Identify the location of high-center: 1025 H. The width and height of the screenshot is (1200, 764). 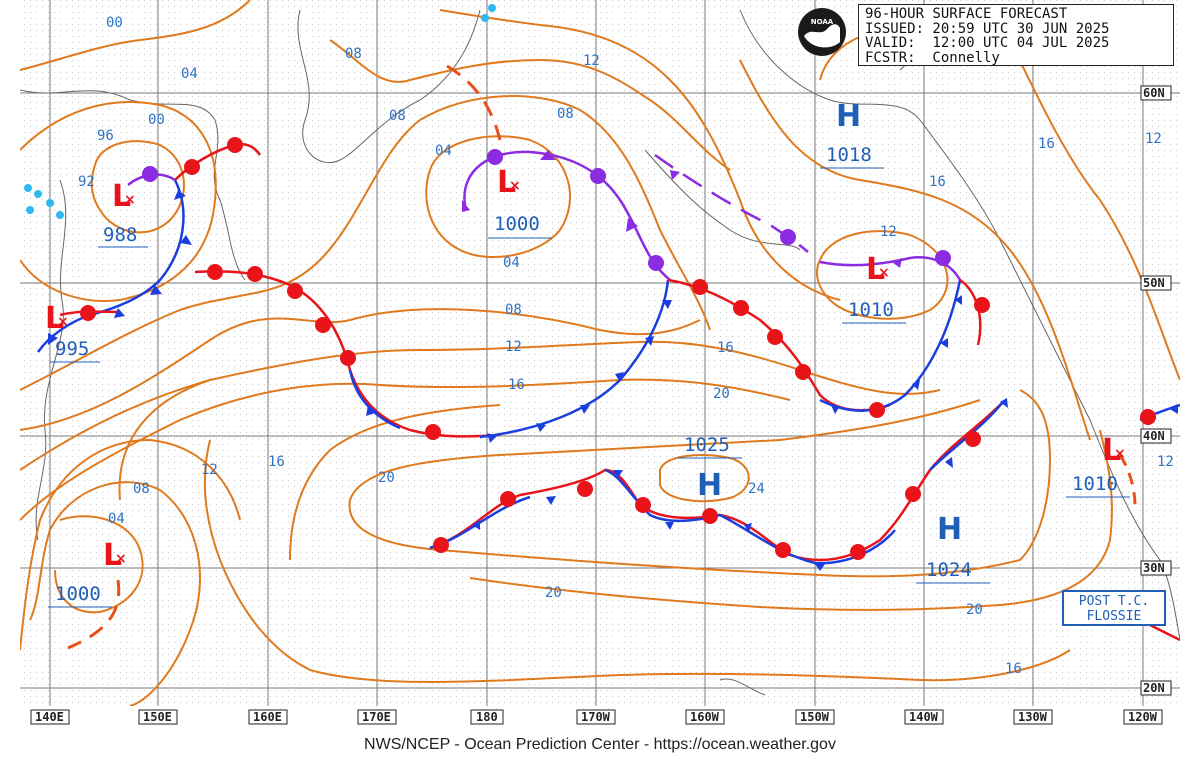
(710, 468).